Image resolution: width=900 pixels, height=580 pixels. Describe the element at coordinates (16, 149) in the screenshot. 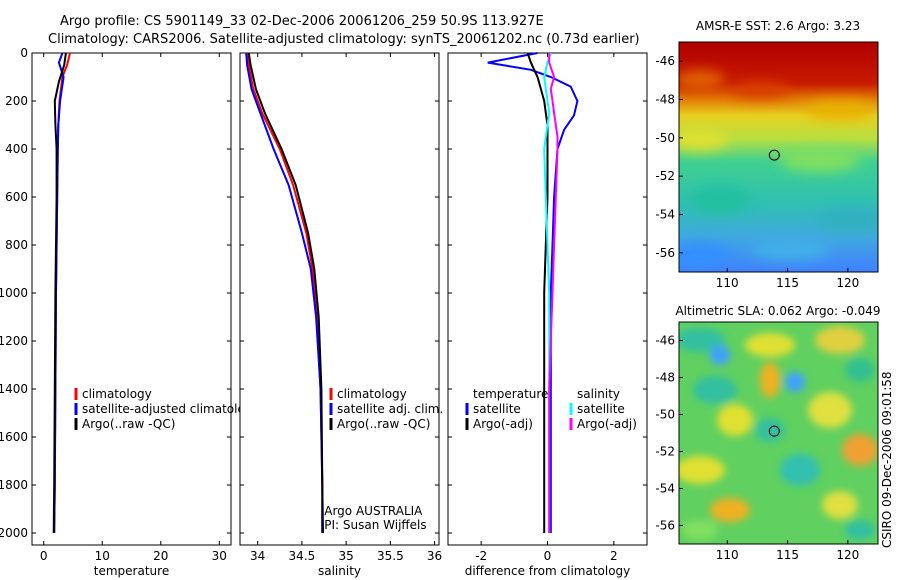

I see `y-tick-label: 400` at that location.